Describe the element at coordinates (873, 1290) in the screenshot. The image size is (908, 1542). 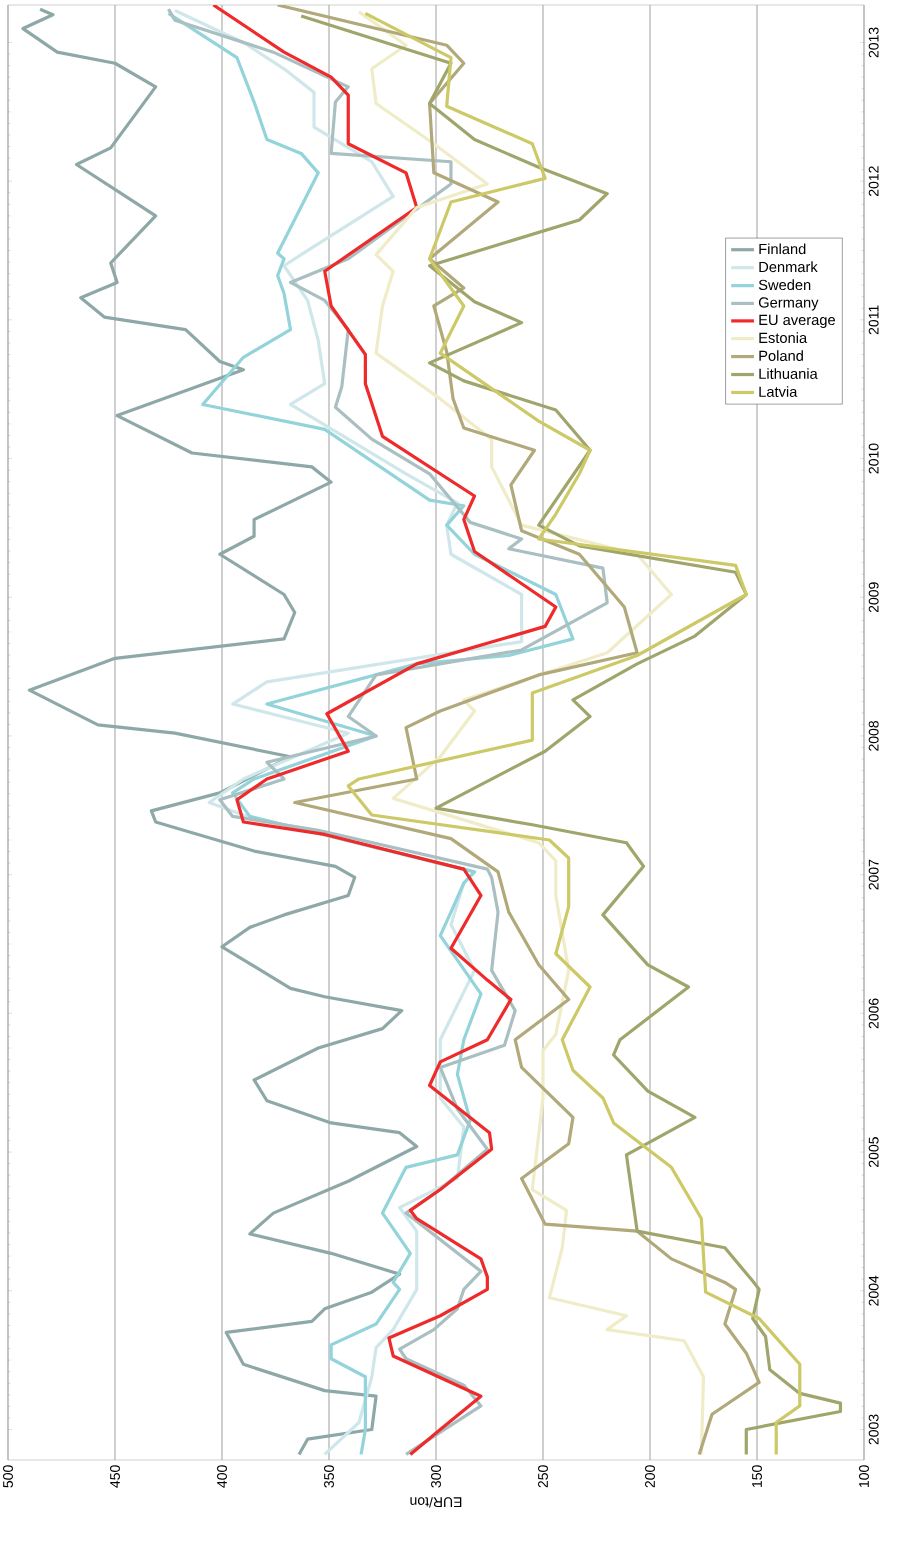
I see `y-tick-label: 2004` at that location.